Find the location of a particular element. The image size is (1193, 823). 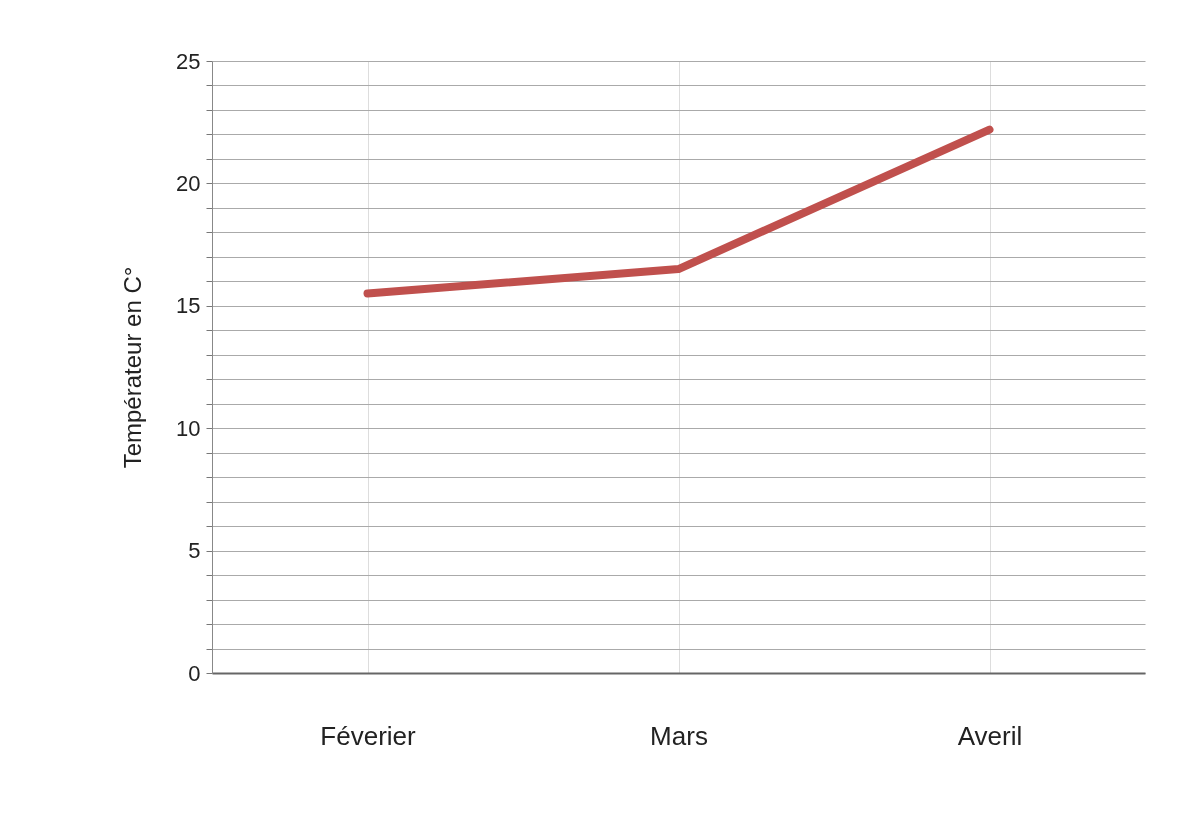

y-tick-label: 0 is located at coordinates (194, 673).